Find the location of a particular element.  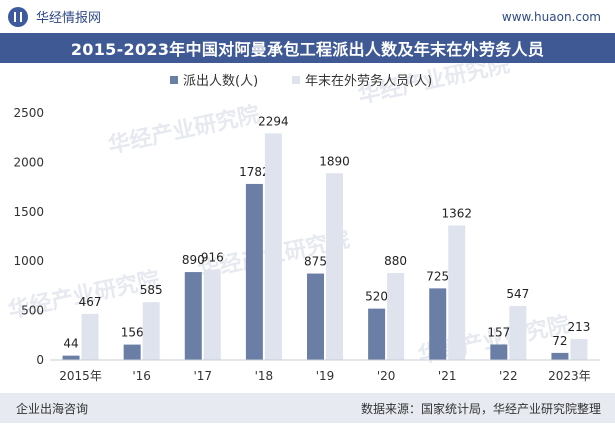

data-label-dispatched: 44 is located at coordinates (70, 344).